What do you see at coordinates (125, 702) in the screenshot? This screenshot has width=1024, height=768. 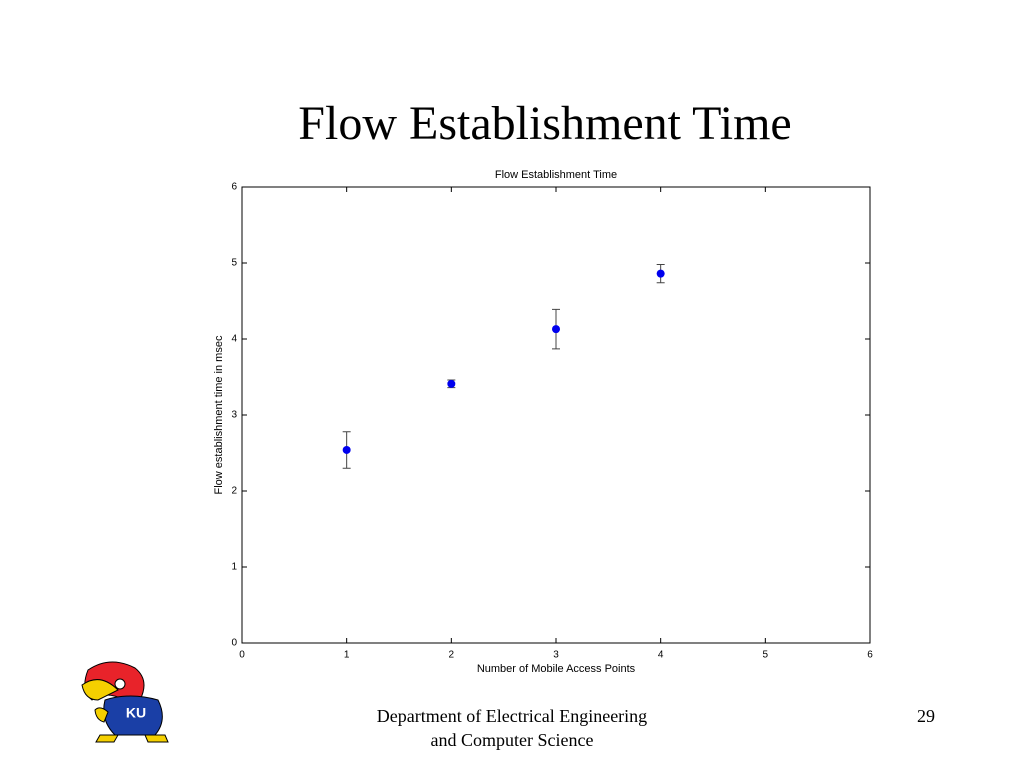 I see `logo: KU` at bounding box center [125, 702].